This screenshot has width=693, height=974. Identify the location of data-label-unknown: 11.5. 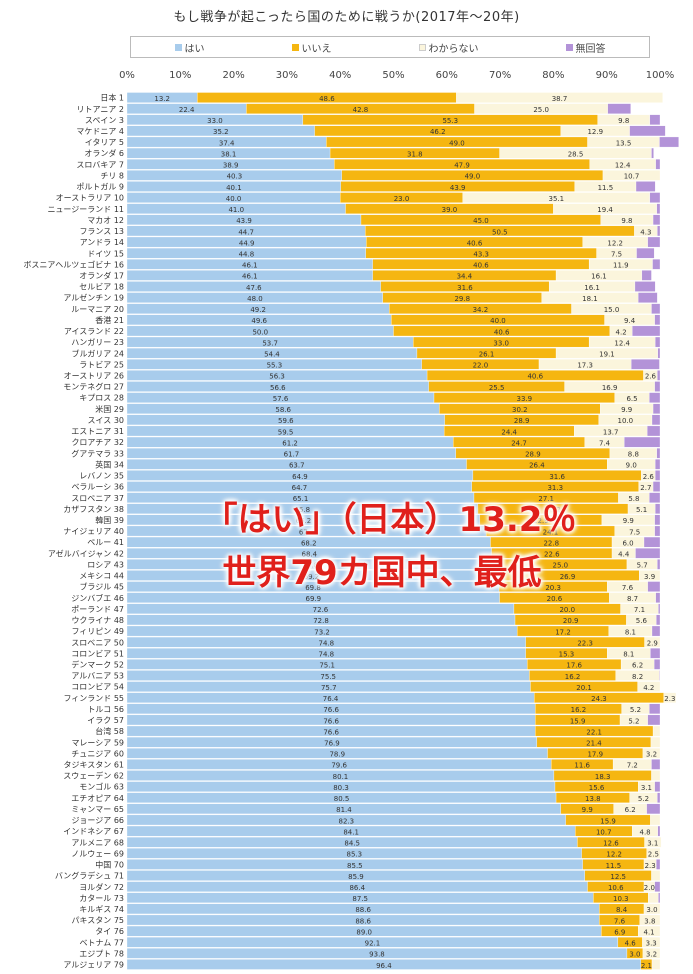
(606, 188).